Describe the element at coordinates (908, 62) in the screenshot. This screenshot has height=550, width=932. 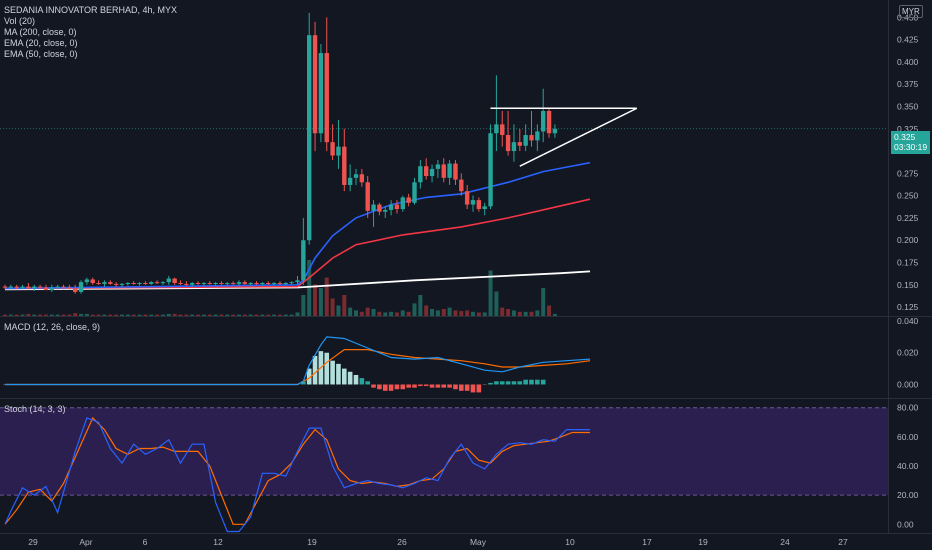
I see `price-tick-label: 0.400` at that location.